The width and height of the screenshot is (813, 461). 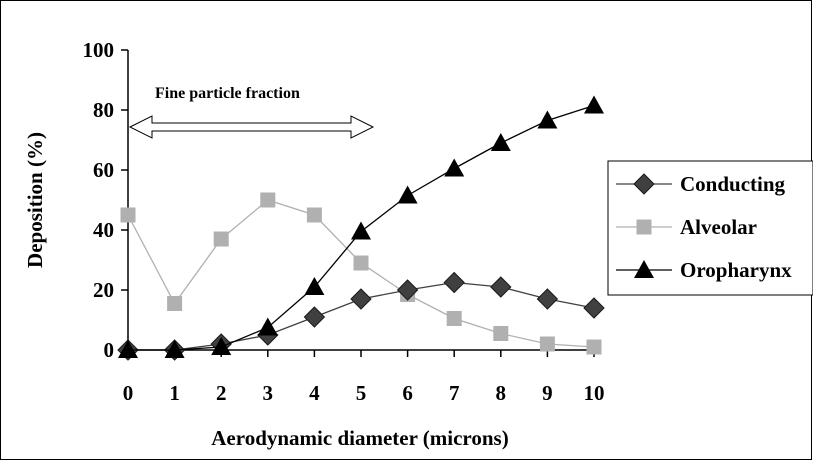 What do you see at coordinates (251, 112) in the screenshot?
I see `annotation-layer: Fine particle fraction` at bounding box center [251, 112].